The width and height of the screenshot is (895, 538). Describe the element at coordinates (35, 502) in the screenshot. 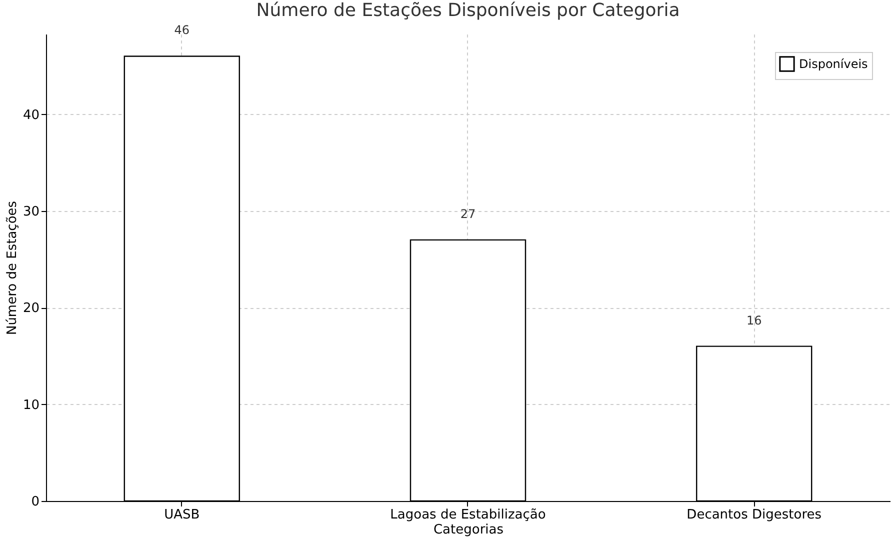

I see `y-tick-label: 0` at that location.